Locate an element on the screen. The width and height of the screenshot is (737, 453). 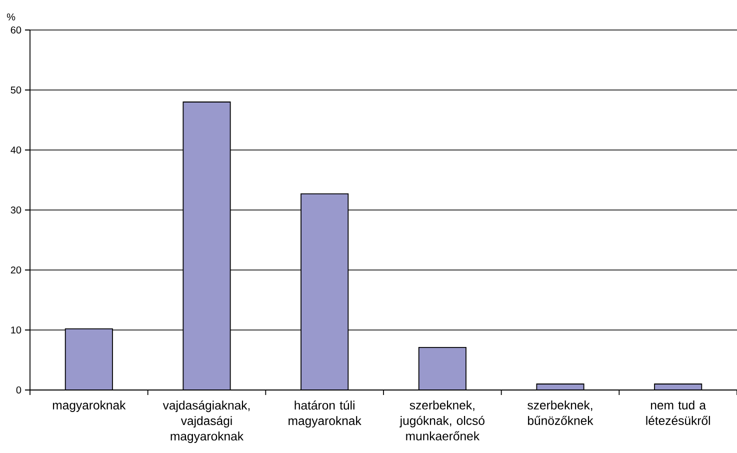
y-tick-label: 20 is located at coordinates (16, 270).